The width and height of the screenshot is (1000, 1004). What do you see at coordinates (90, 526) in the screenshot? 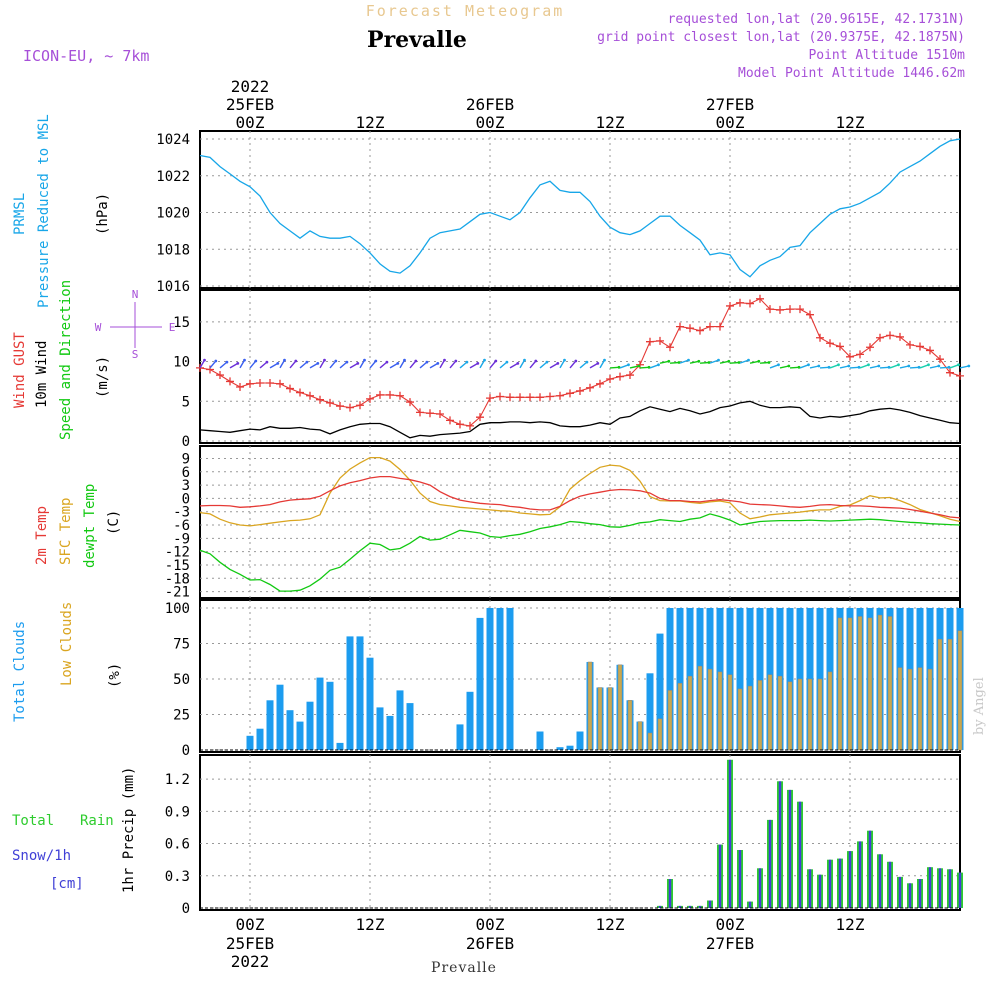
I see `dewpt-label: dewpt Temp` at bounding box center [90, 526].